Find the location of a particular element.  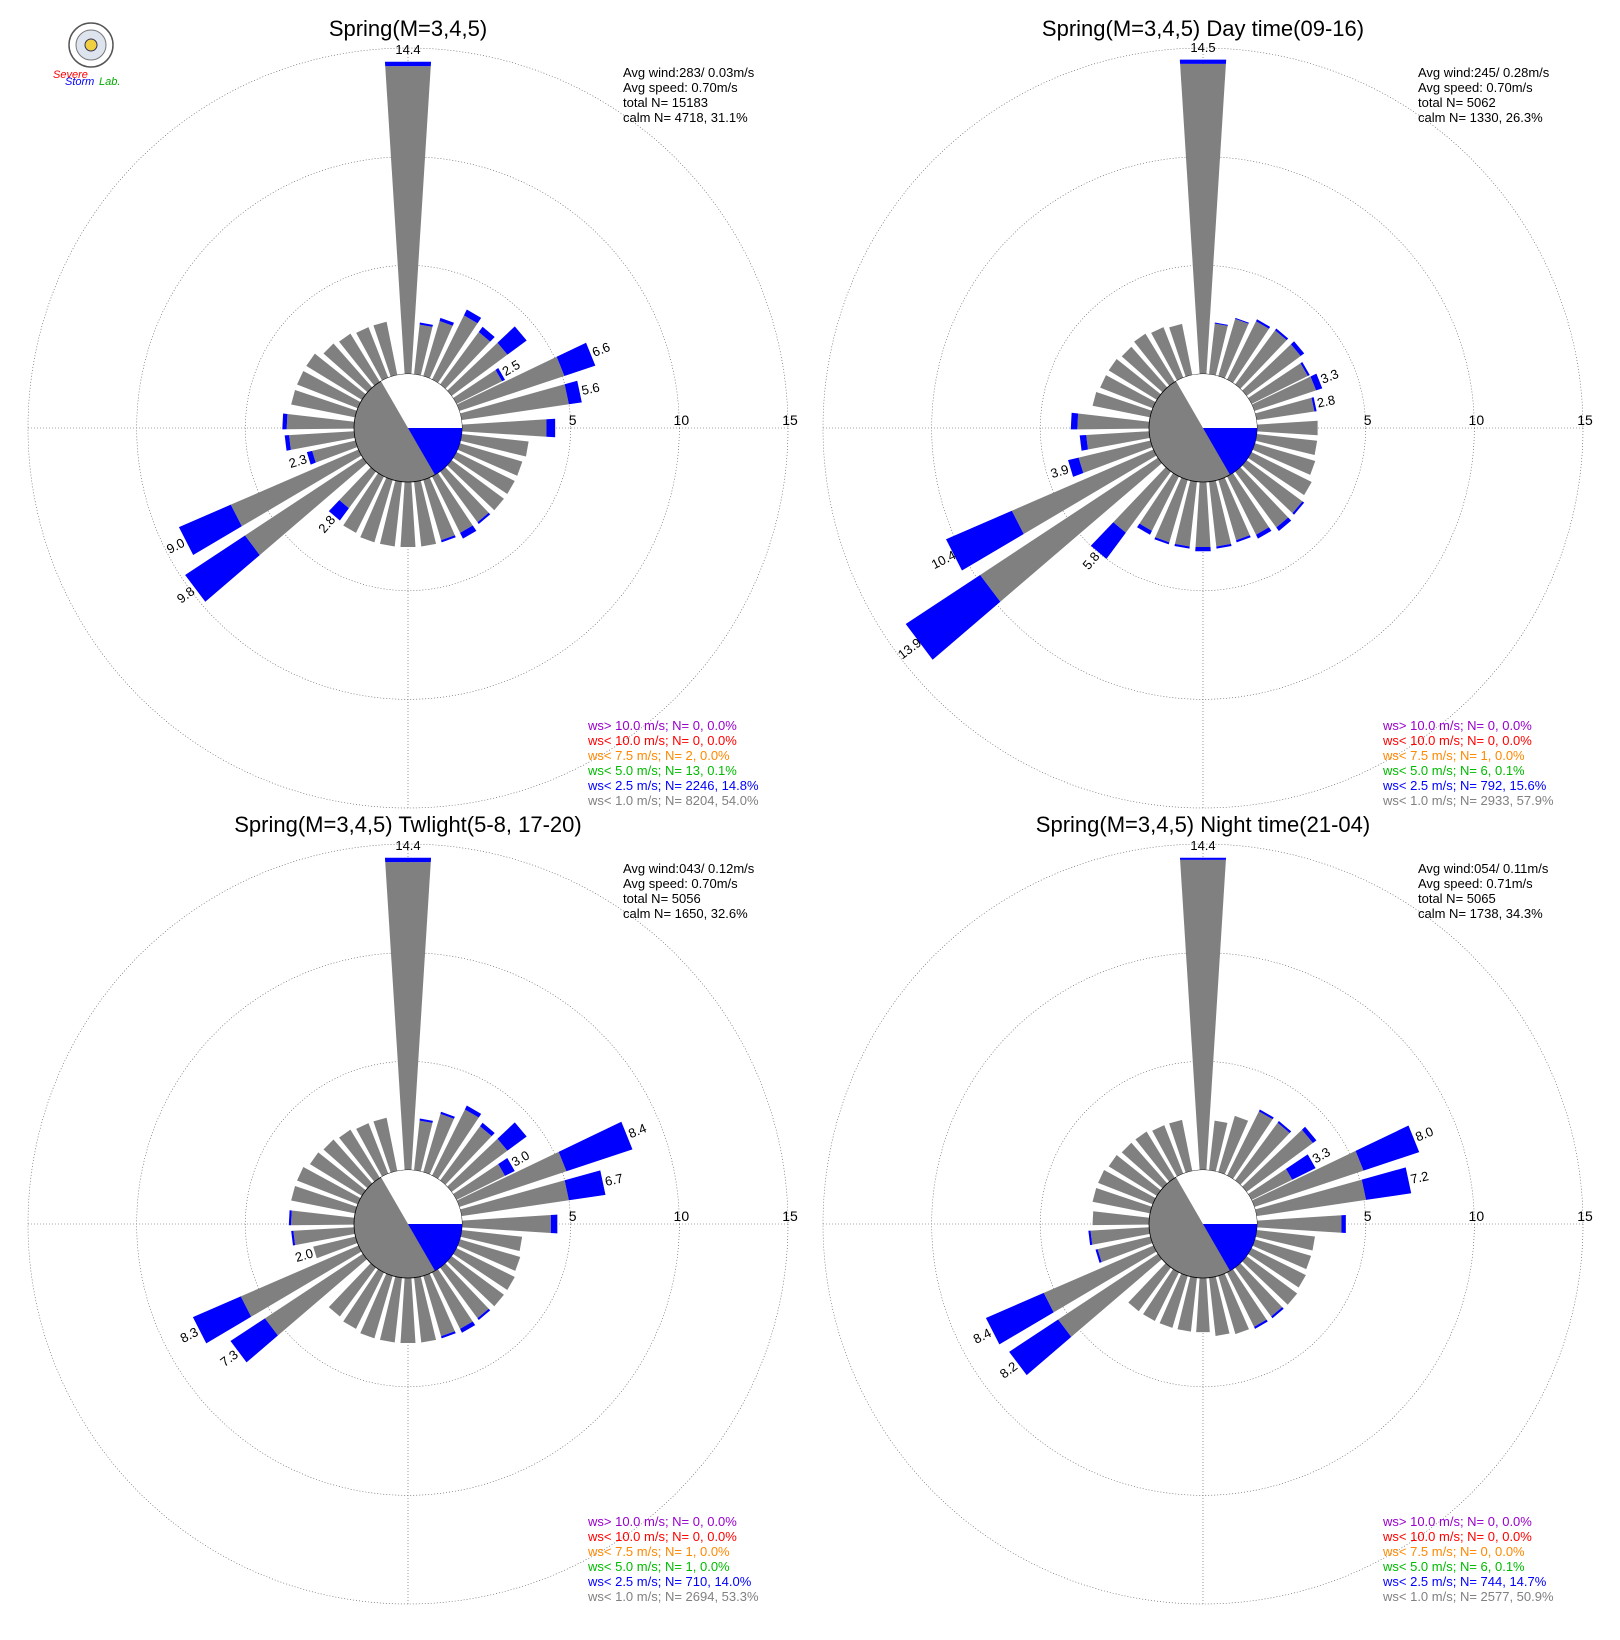

bar-value-label: 14.4 is located at coordinates (407, 845).